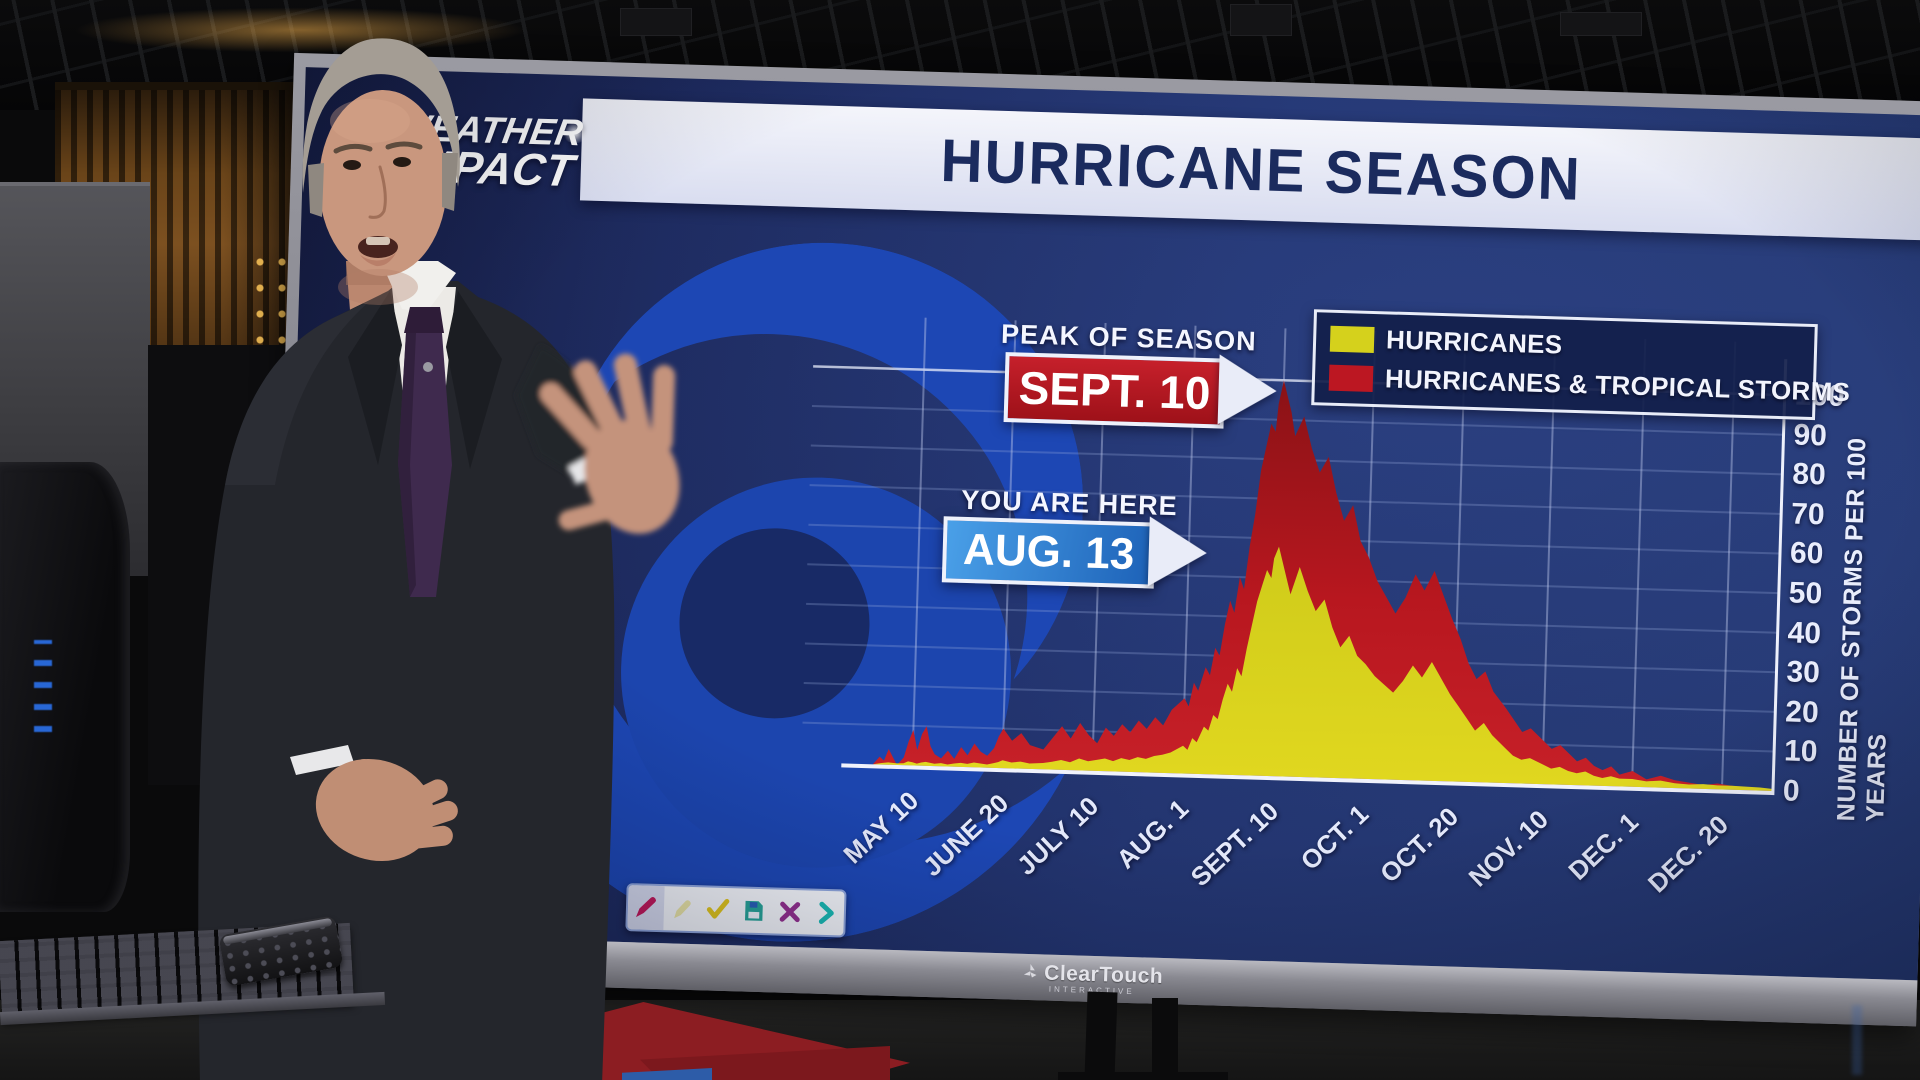  I want to click on legend-item: HURRICANES, so click(1565, 345).